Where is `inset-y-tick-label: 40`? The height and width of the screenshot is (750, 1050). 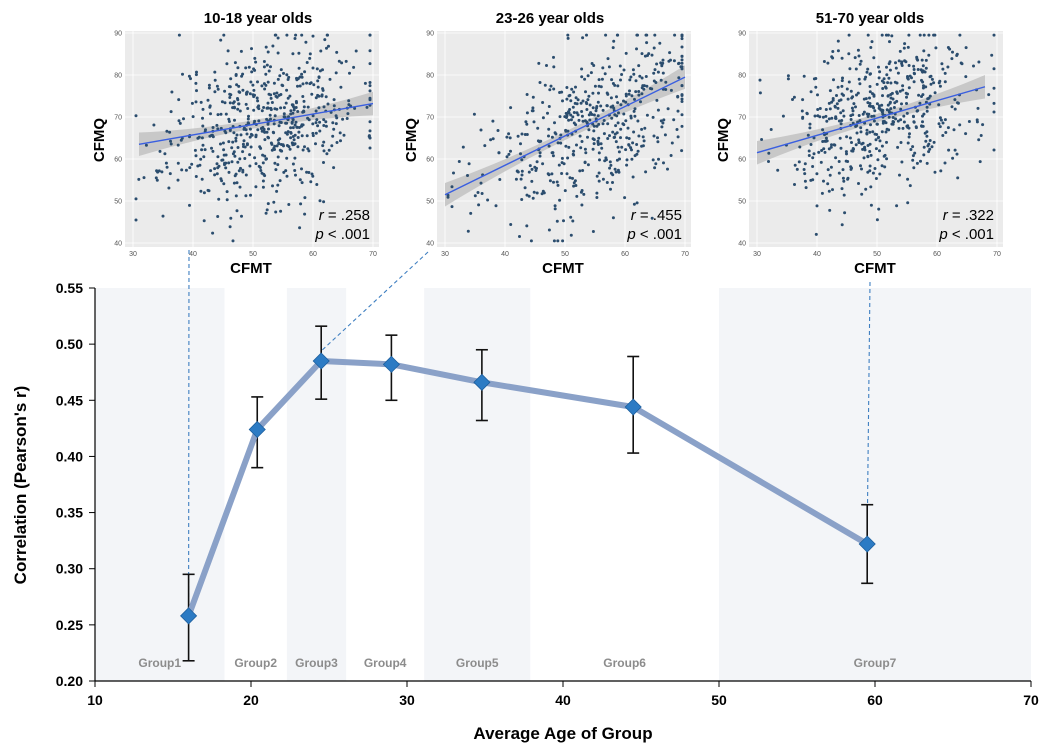 inset-y-tick-label: 40 is located at coordinates (742, 244).